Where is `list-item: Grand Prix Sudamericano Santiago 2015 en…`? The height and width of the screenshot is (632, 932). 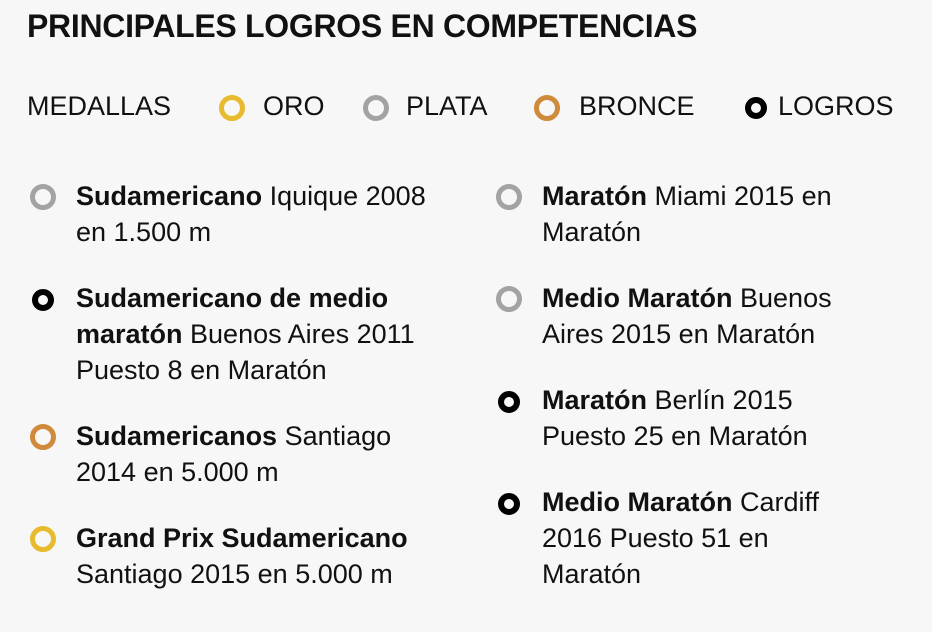
list-item: Grand Prix Sudamericano Santiago 2015 en… is located at coordinates (233, 556).